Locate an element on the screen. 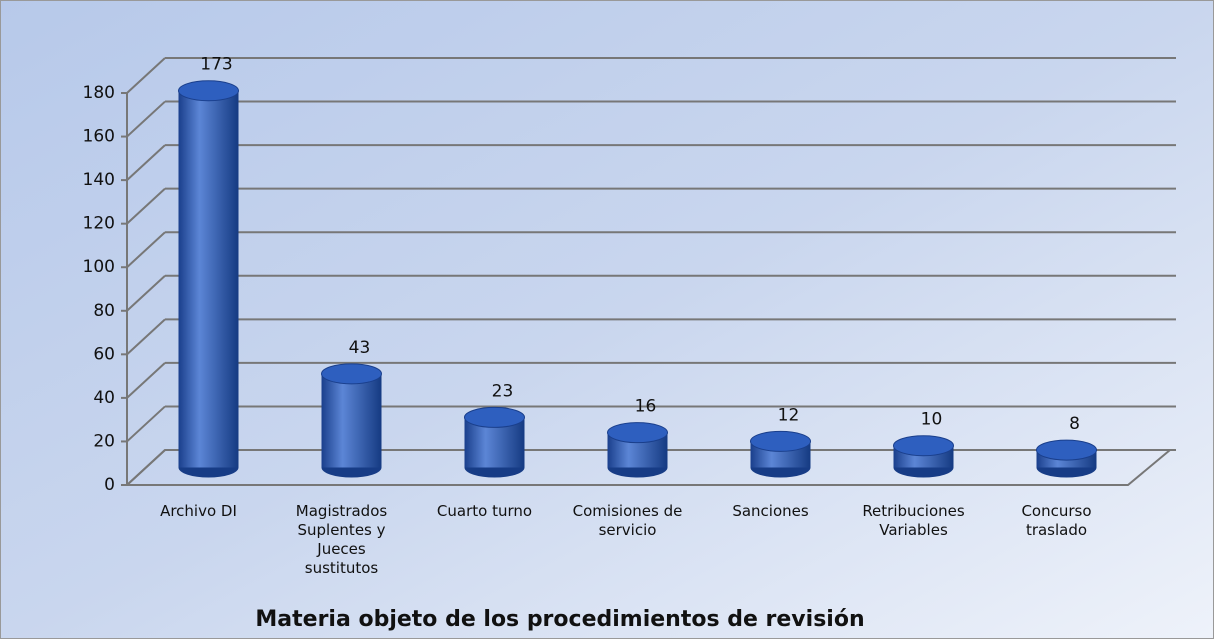 This screenshot has height=639, width=1214. x-tick-label: Archivo DI is located at coordinates (198, 511).